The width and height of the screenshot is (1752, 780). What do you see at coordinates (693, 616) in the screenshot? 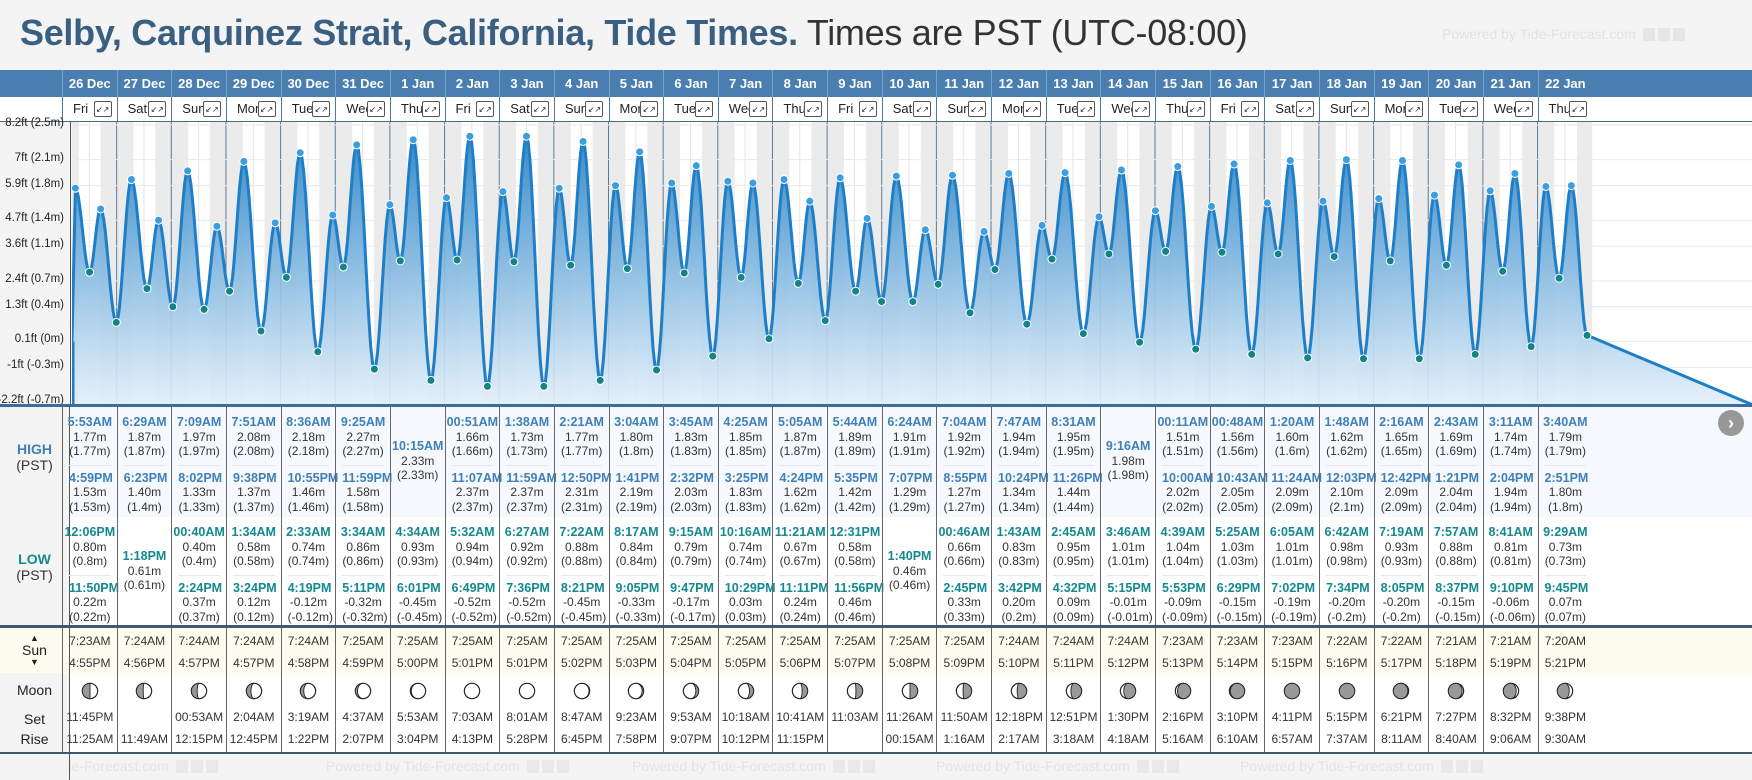
I see `tide-height-alt: (-0.17m)` at bounding box center [693, 616].